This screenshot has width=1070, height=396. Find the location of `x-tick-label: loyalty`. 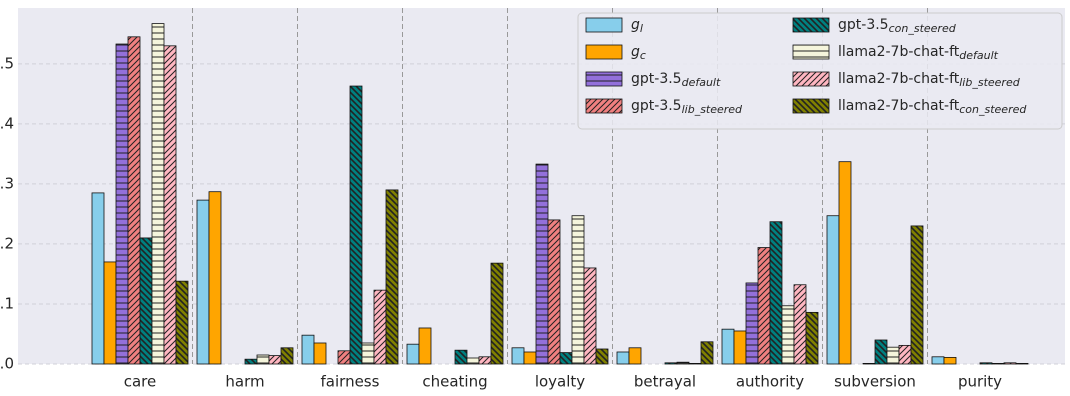

x-tick-label: loyalty is located at coordinates (560, 382).